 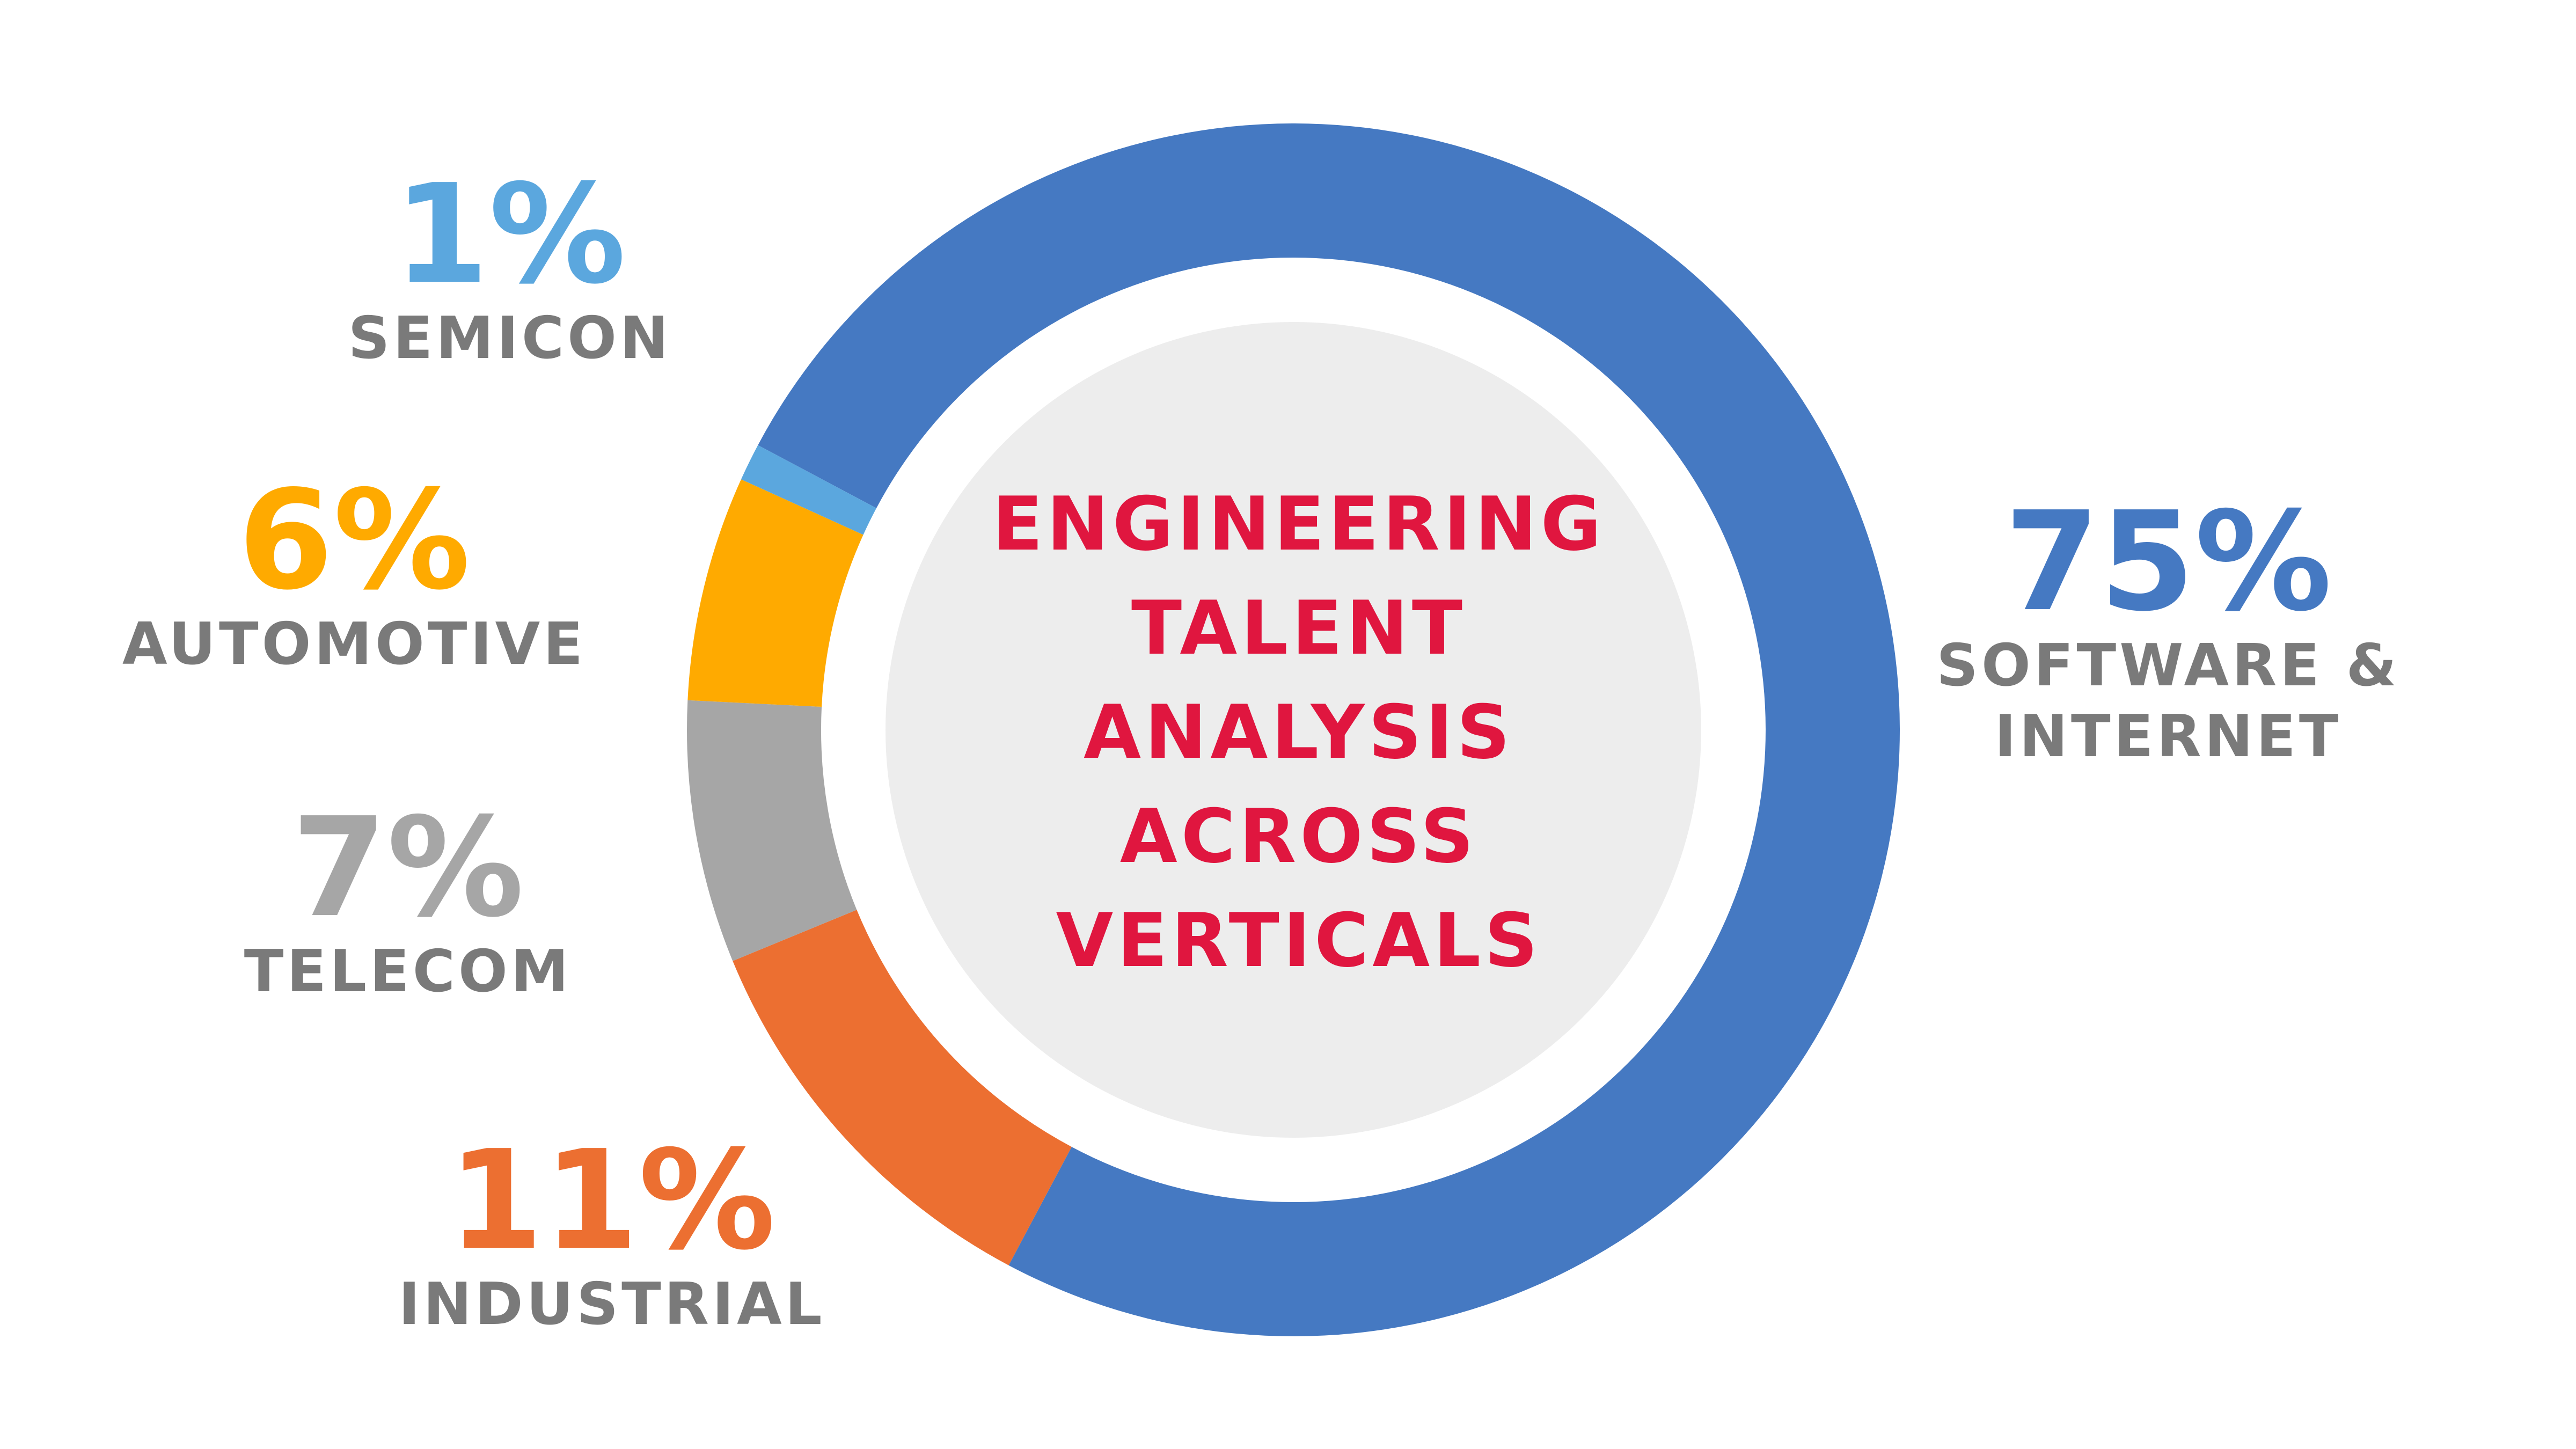 I want to click on chart-title-line: ENGINEERING, so click(x=1298, y=524).